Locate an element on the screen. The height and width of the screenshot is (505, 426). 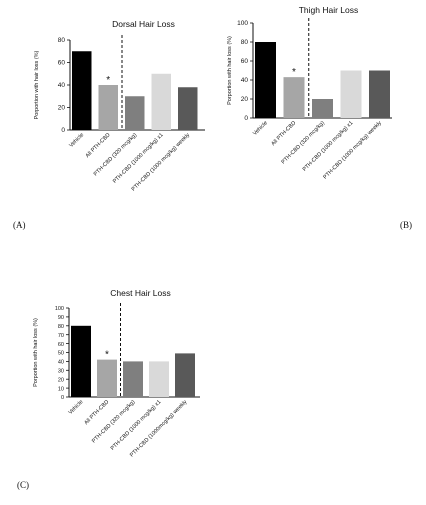
chart-title: Dorsal Hair Loss is located at coordinates (143, 24).